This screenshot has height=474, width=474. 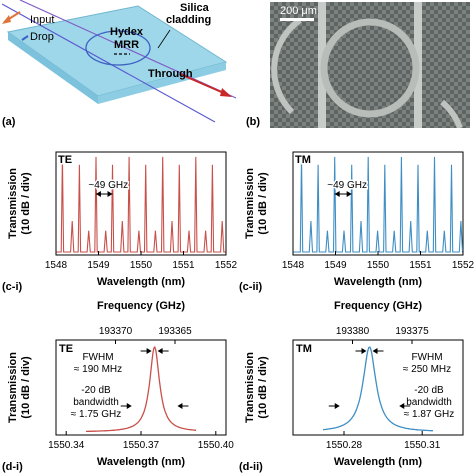 What do you see at coordinates (170, 74) in the screenshot?
I see `through-label: Through` at bounding box center [170, 74].